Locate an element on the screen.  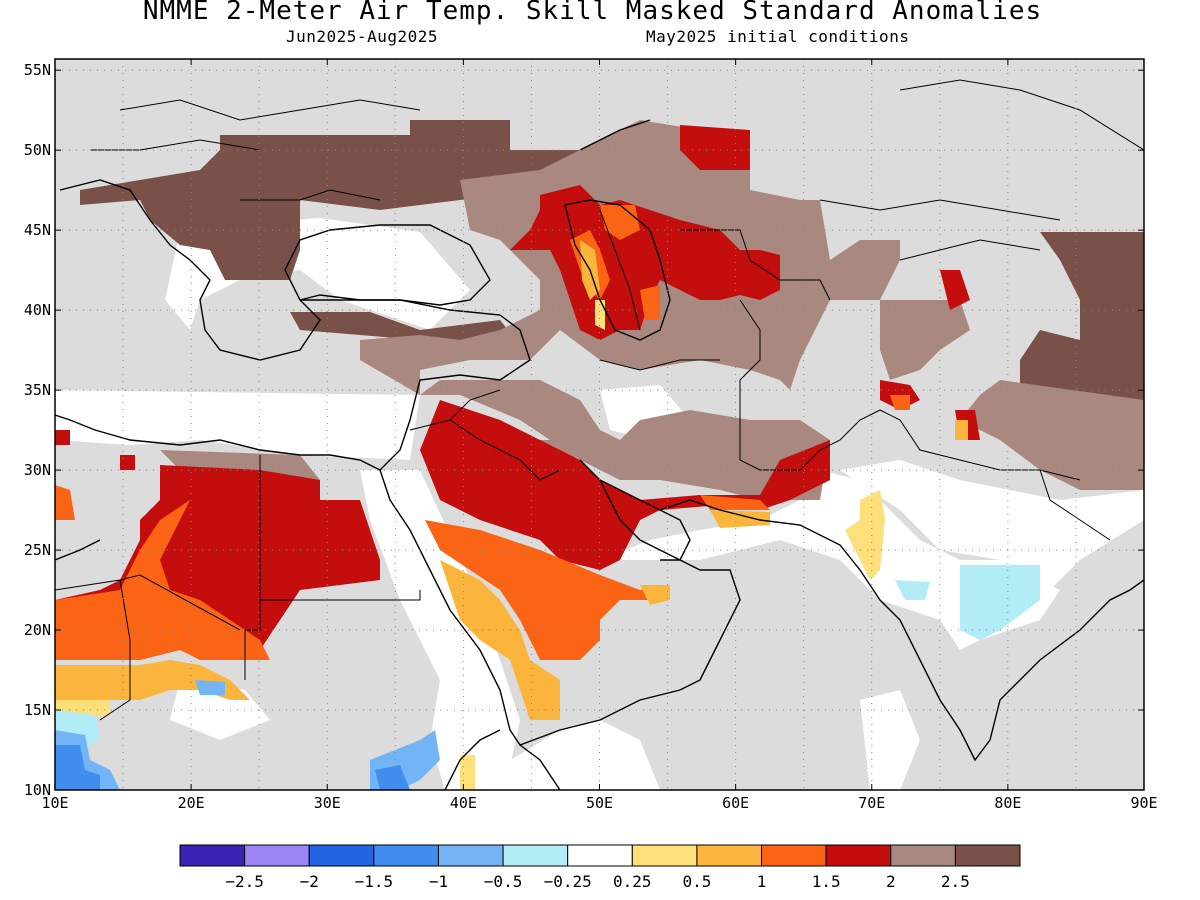
colorbar-label: −0.25 is located at coordinates (568, 881).